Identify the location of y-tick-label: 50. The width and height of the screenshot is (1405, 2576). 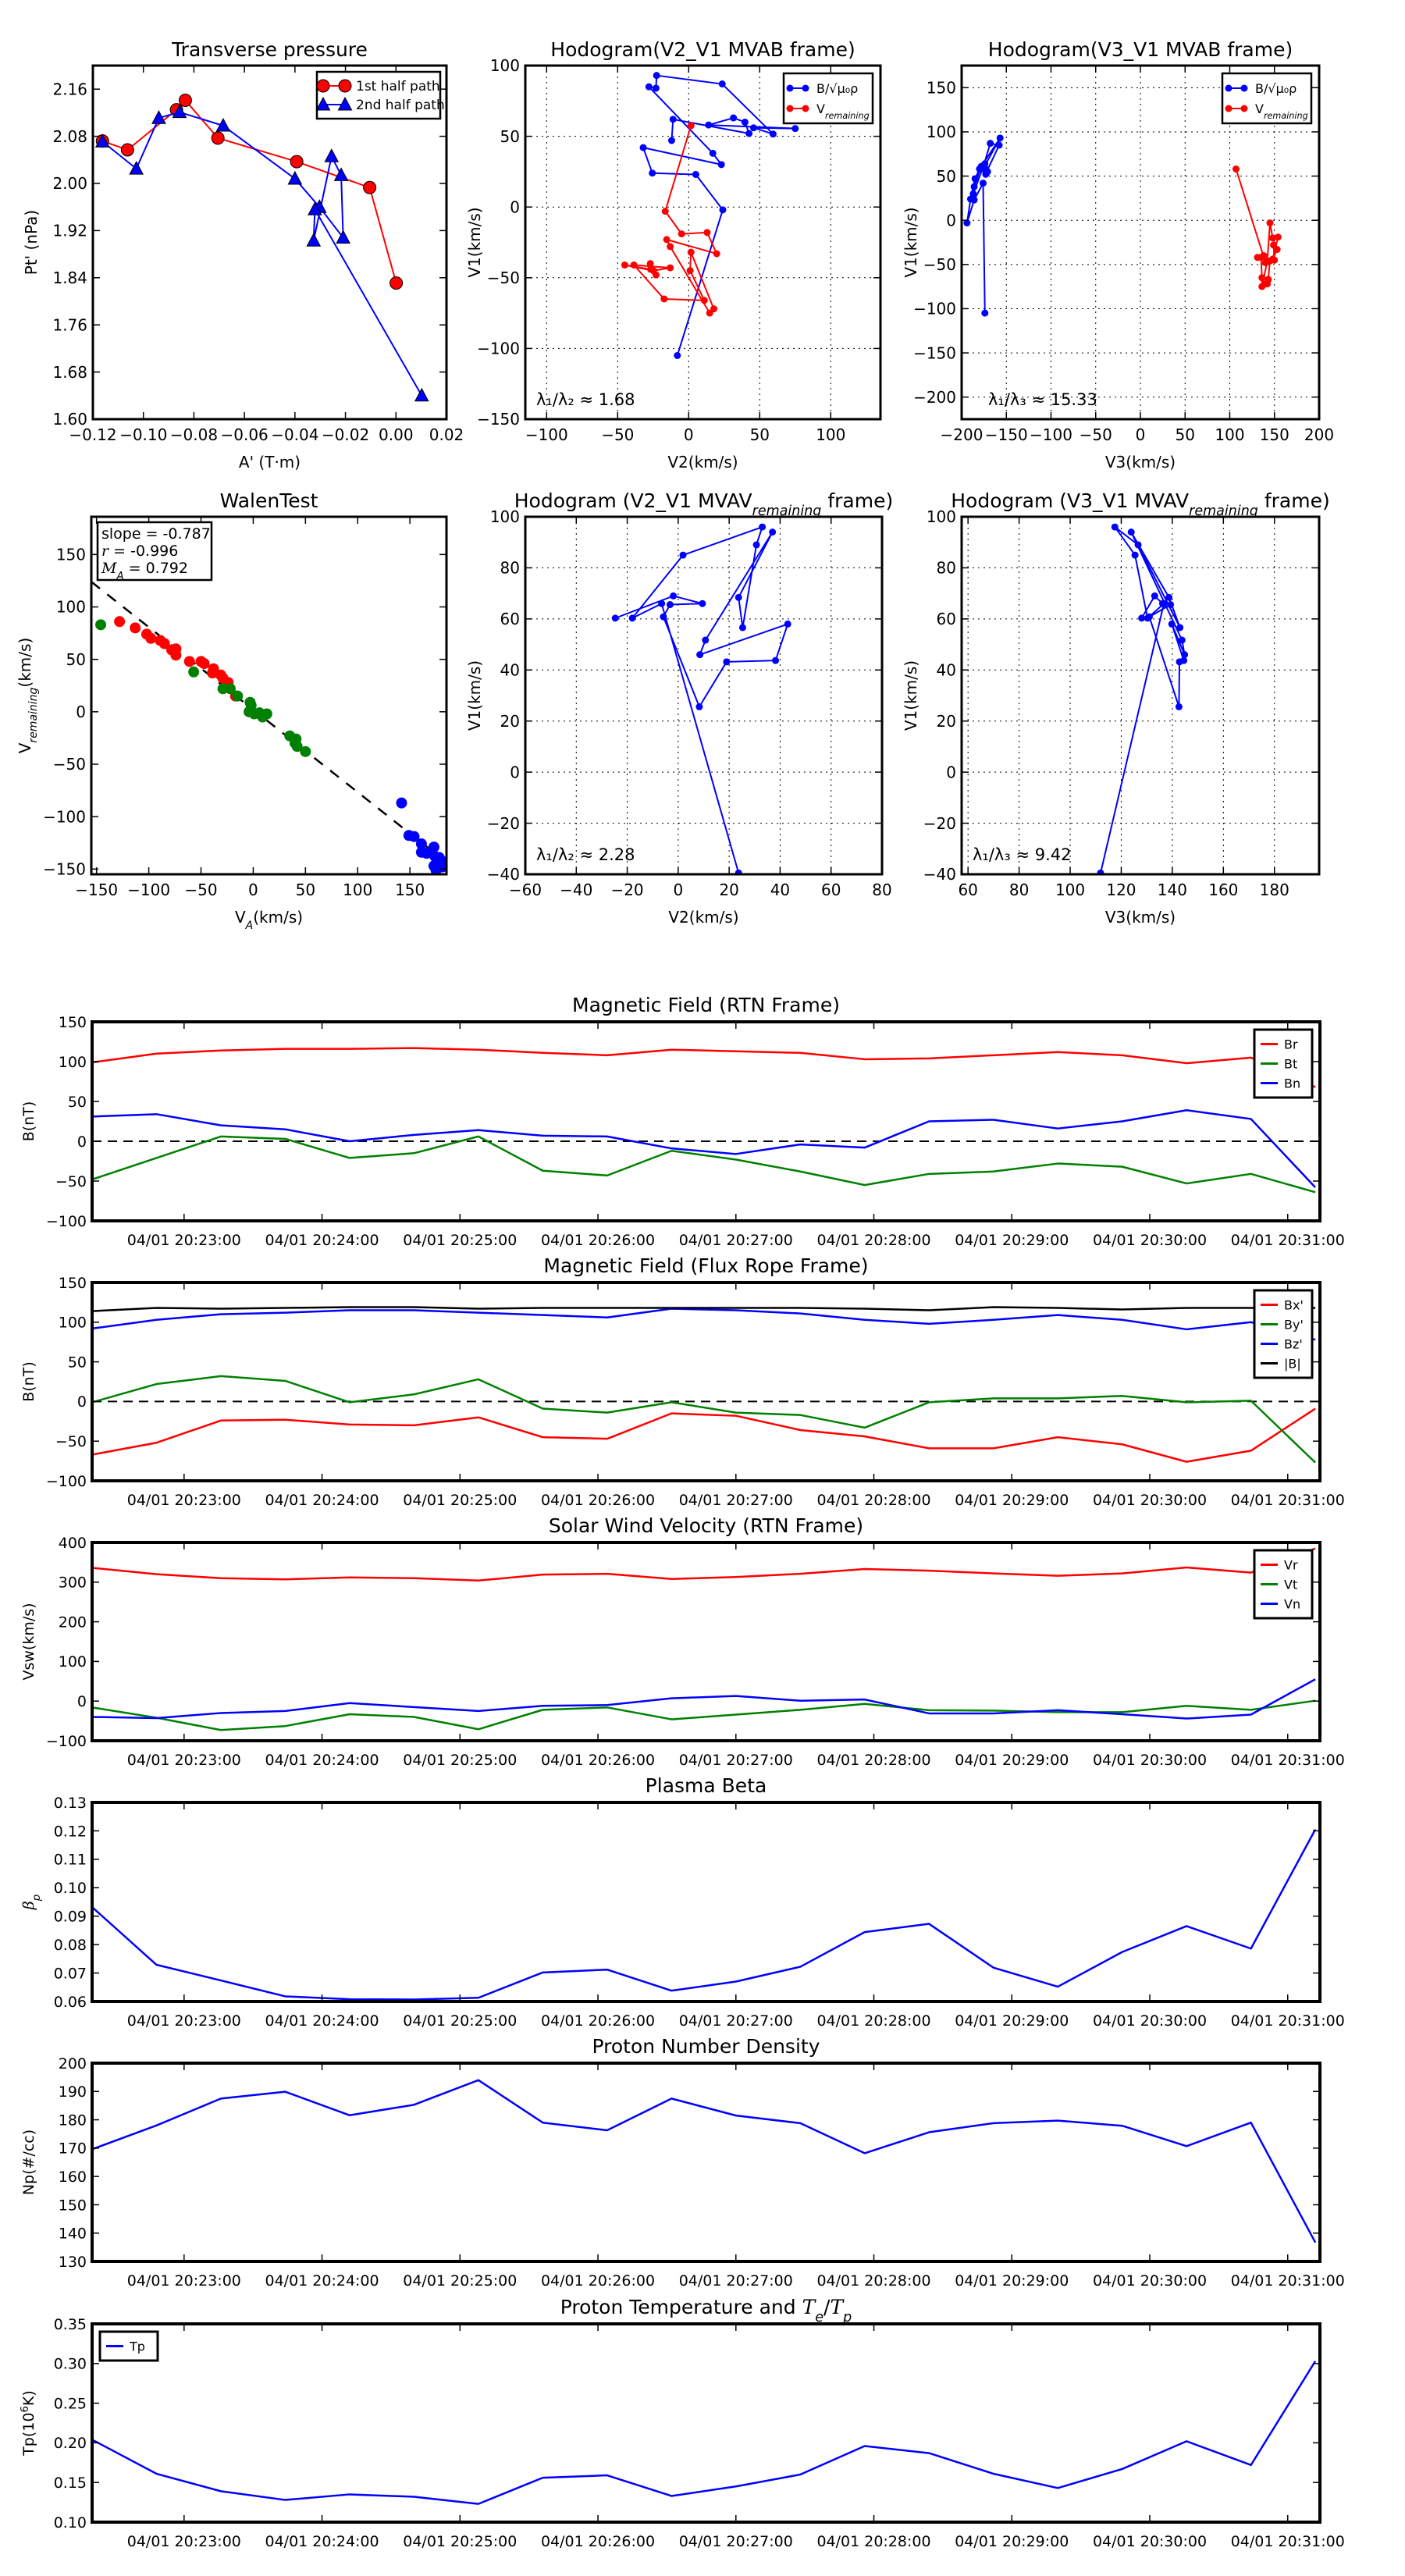
(76, 659).